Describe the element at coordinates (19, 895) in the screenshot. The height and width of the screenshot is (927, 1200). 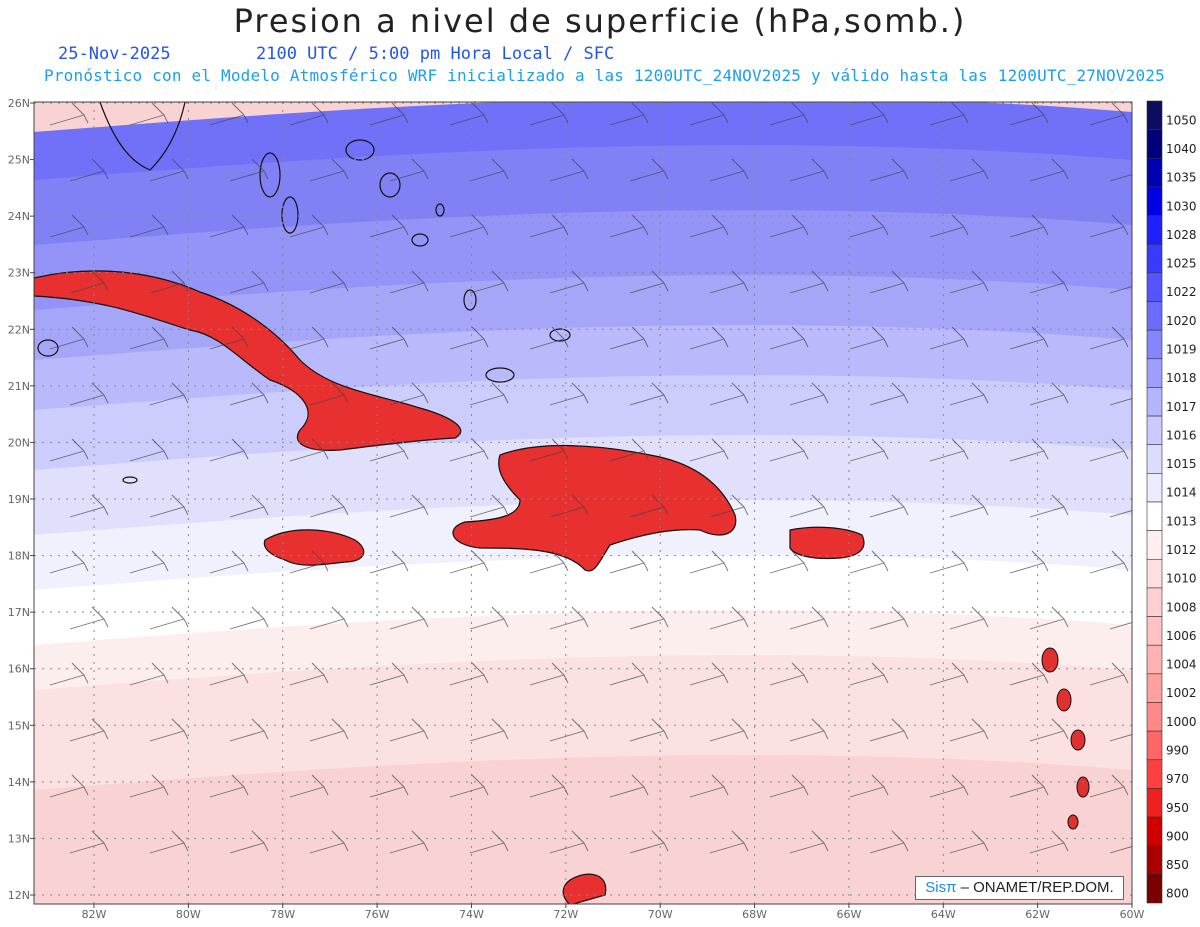
I see `lat-label: 12N` at that location.